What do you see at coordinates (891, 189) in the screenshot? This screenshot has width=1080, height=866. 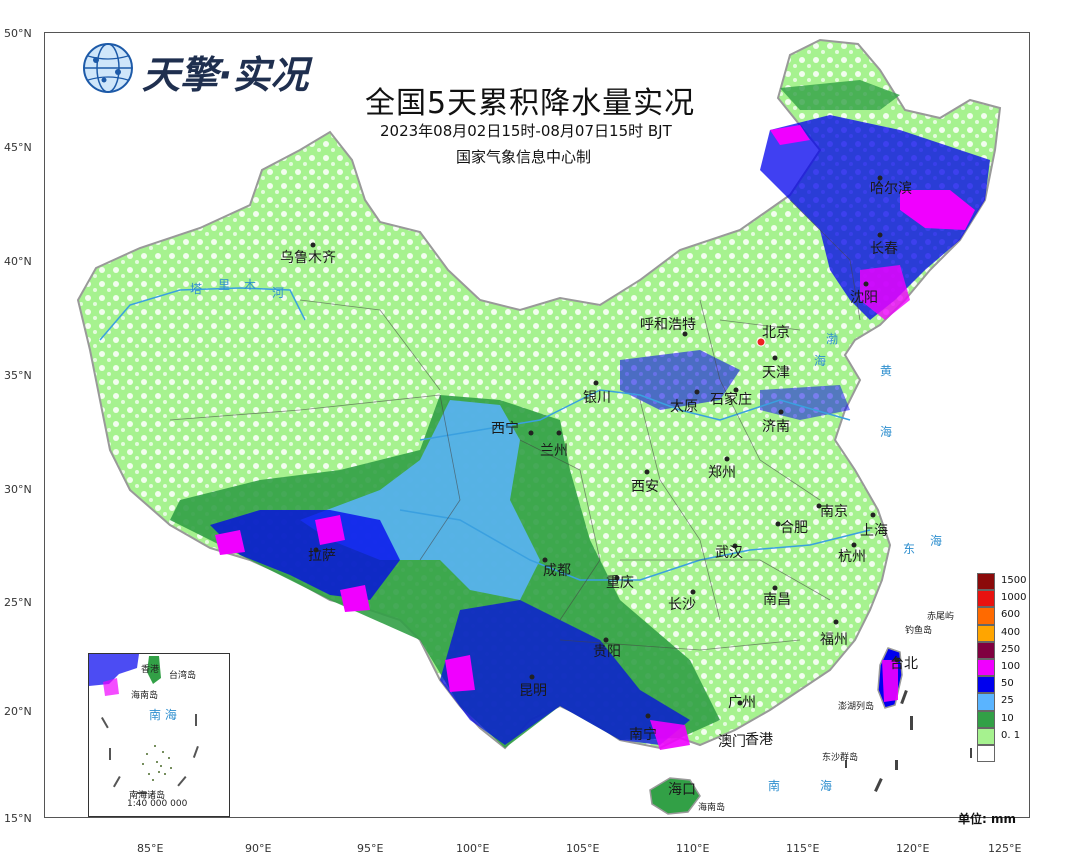 I see `city-label: 哈尔滨` at bounding box center [891, 189].